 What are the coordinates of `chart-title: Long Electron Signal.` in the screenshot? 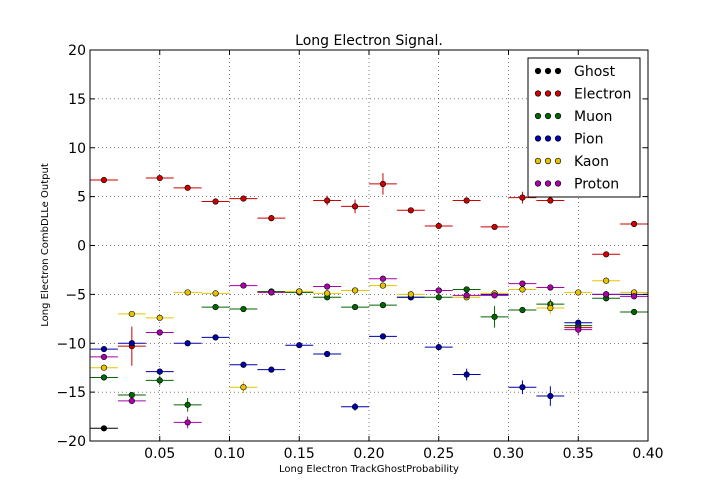 It's located at (369, 41).